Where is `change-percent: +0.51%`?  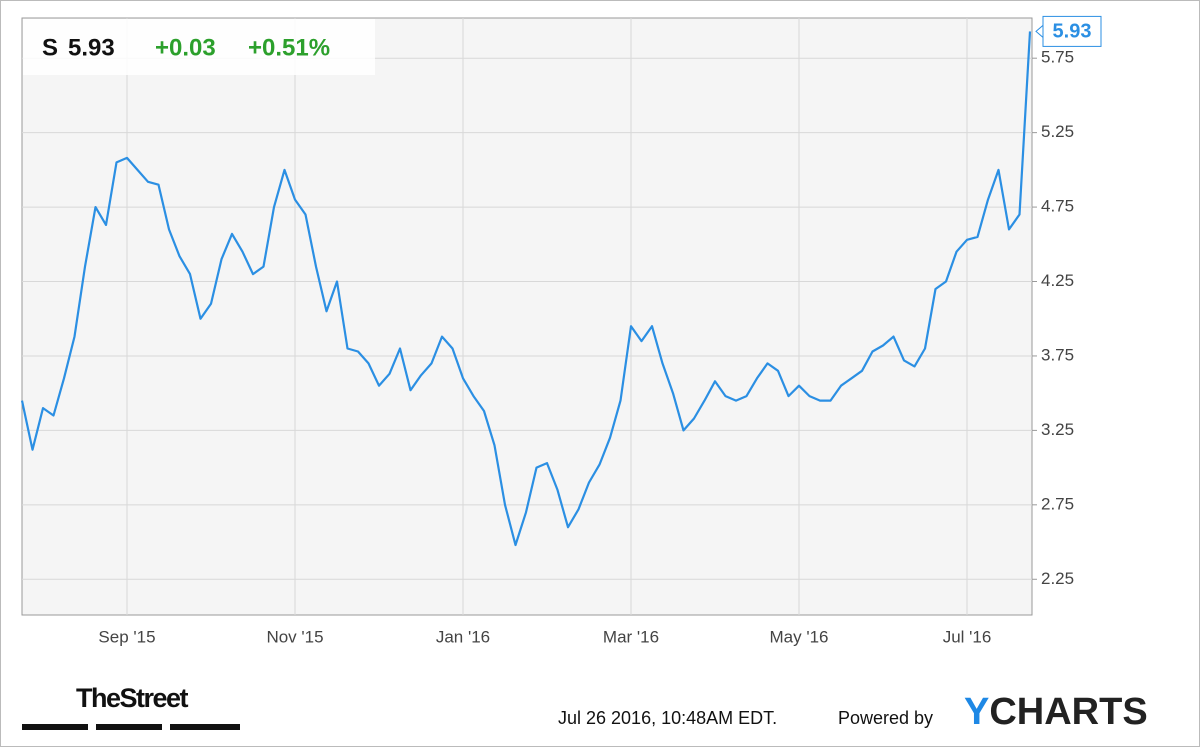 change-percent: +0.51% is located at coordinates (289, 47).